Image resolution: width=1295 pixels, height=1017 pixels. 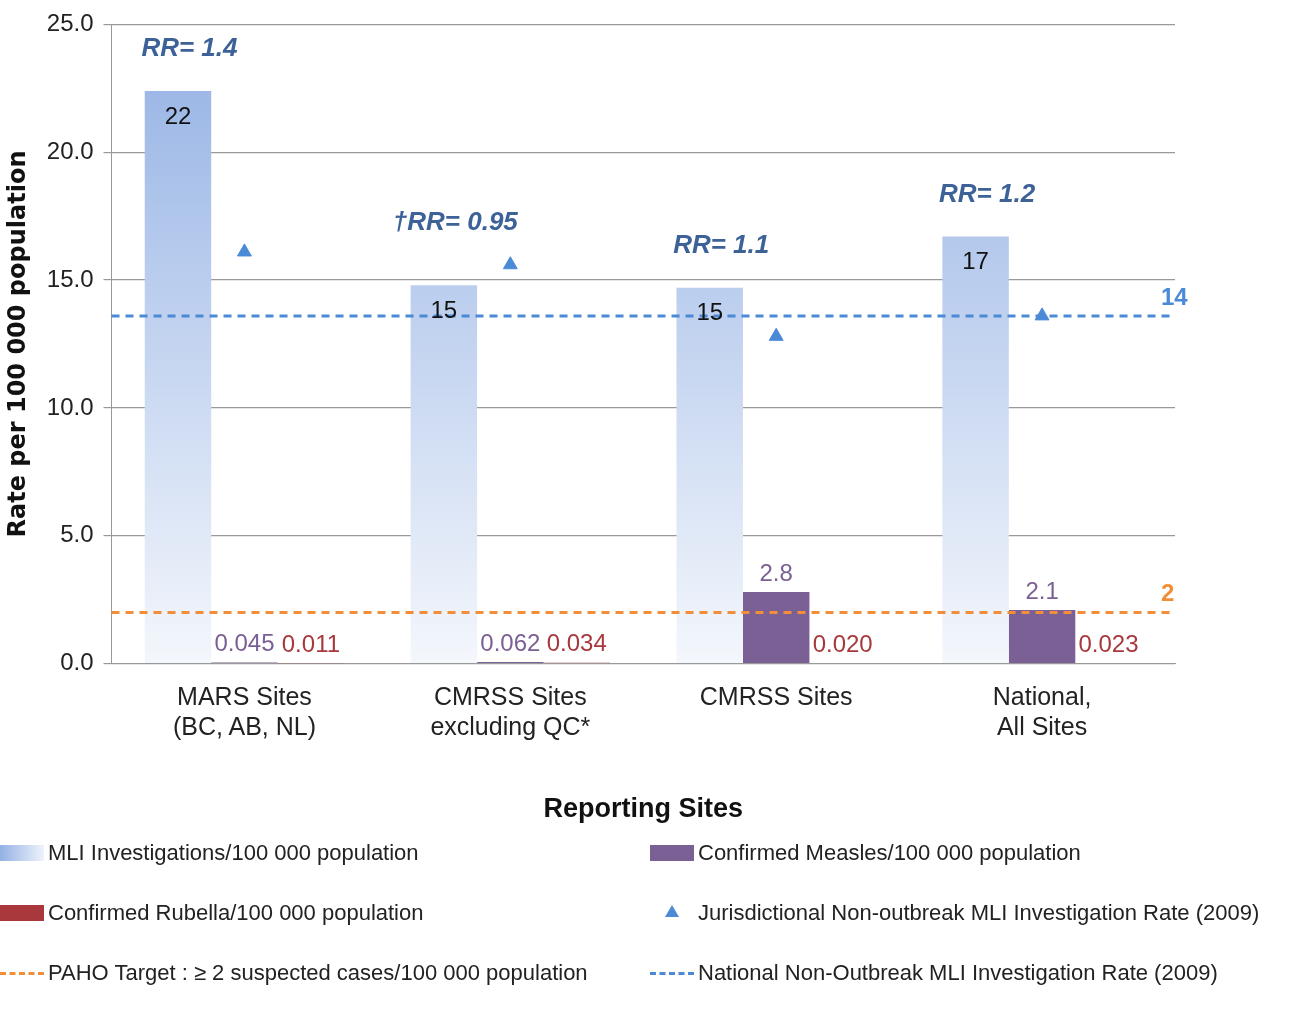 What do you see at coordinates (1042, 711) in the screenshot?
I see `x-tick-label: National, All Sites` at bounding box center [1042, 711].